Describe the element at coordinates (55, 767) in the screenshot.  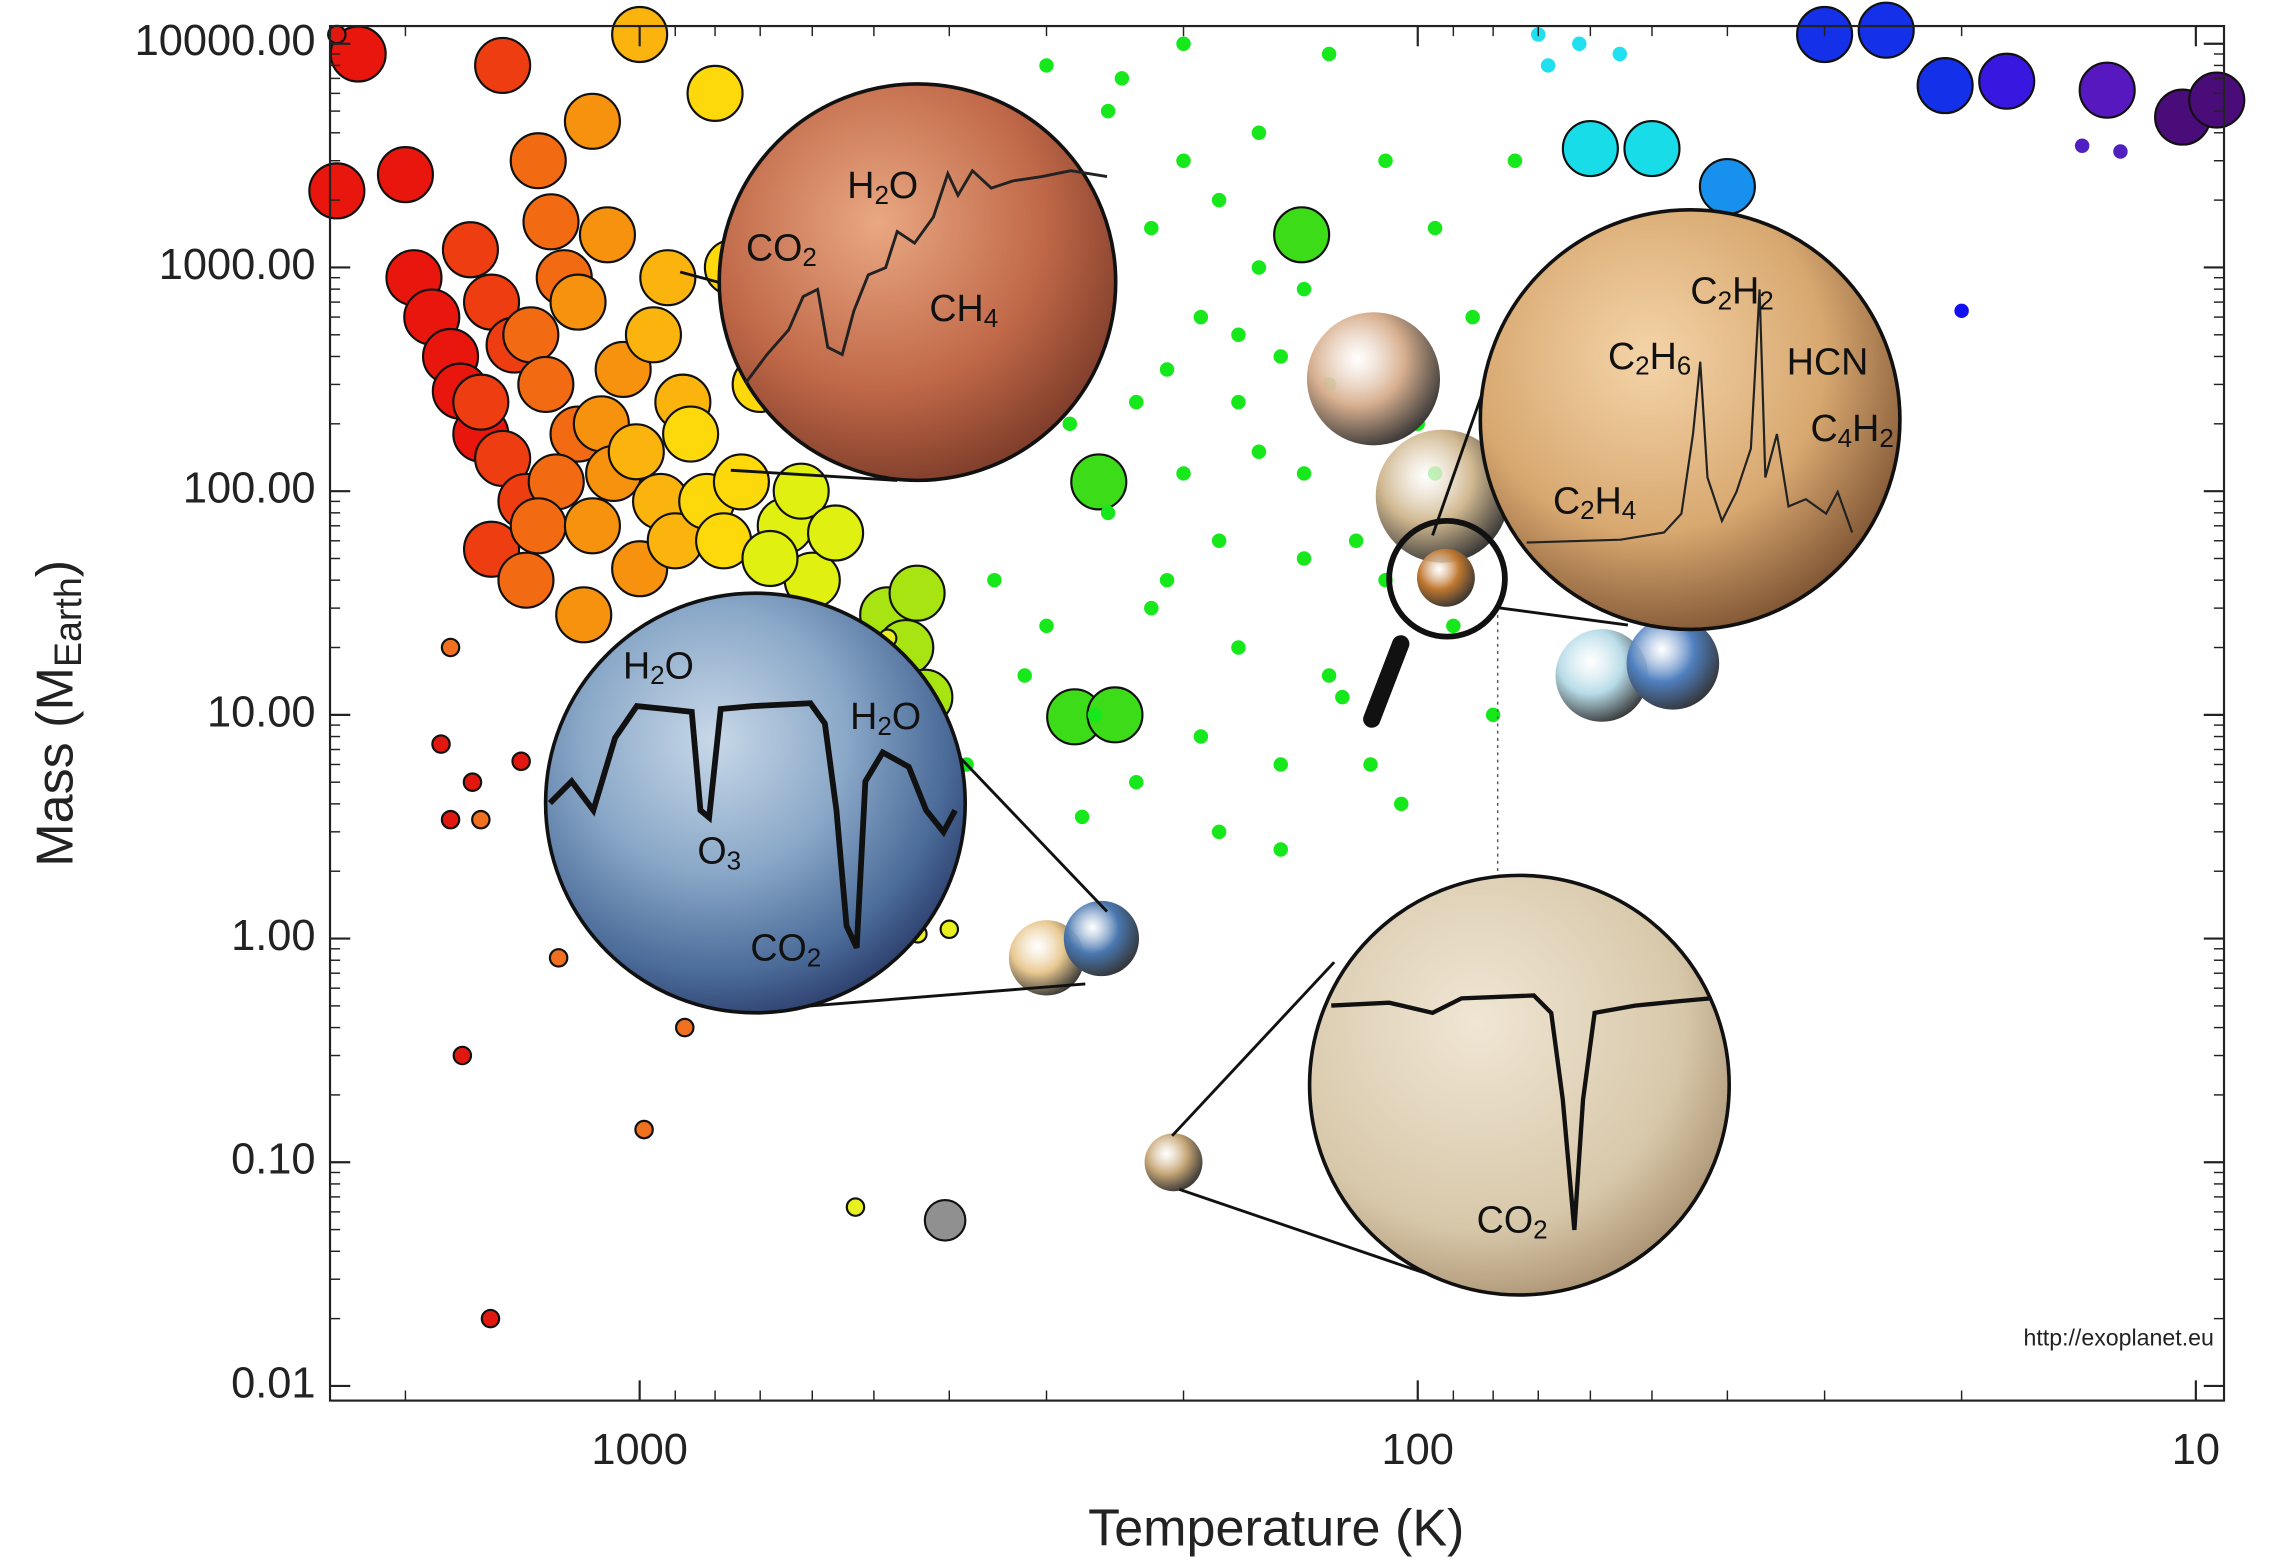
I see `y-axis-label-text: Mass (M` at that location.